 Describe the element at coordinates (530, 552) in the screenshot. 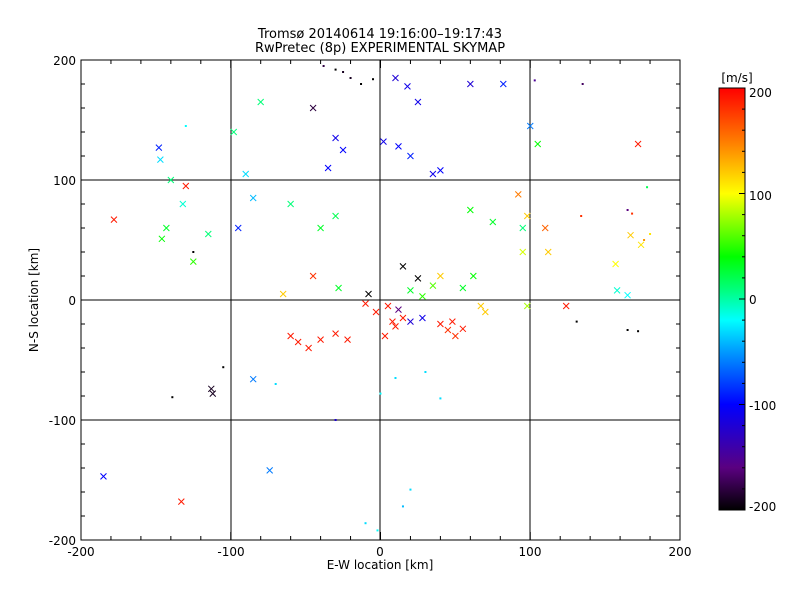

I see `x-tick-label: 100` at that location.